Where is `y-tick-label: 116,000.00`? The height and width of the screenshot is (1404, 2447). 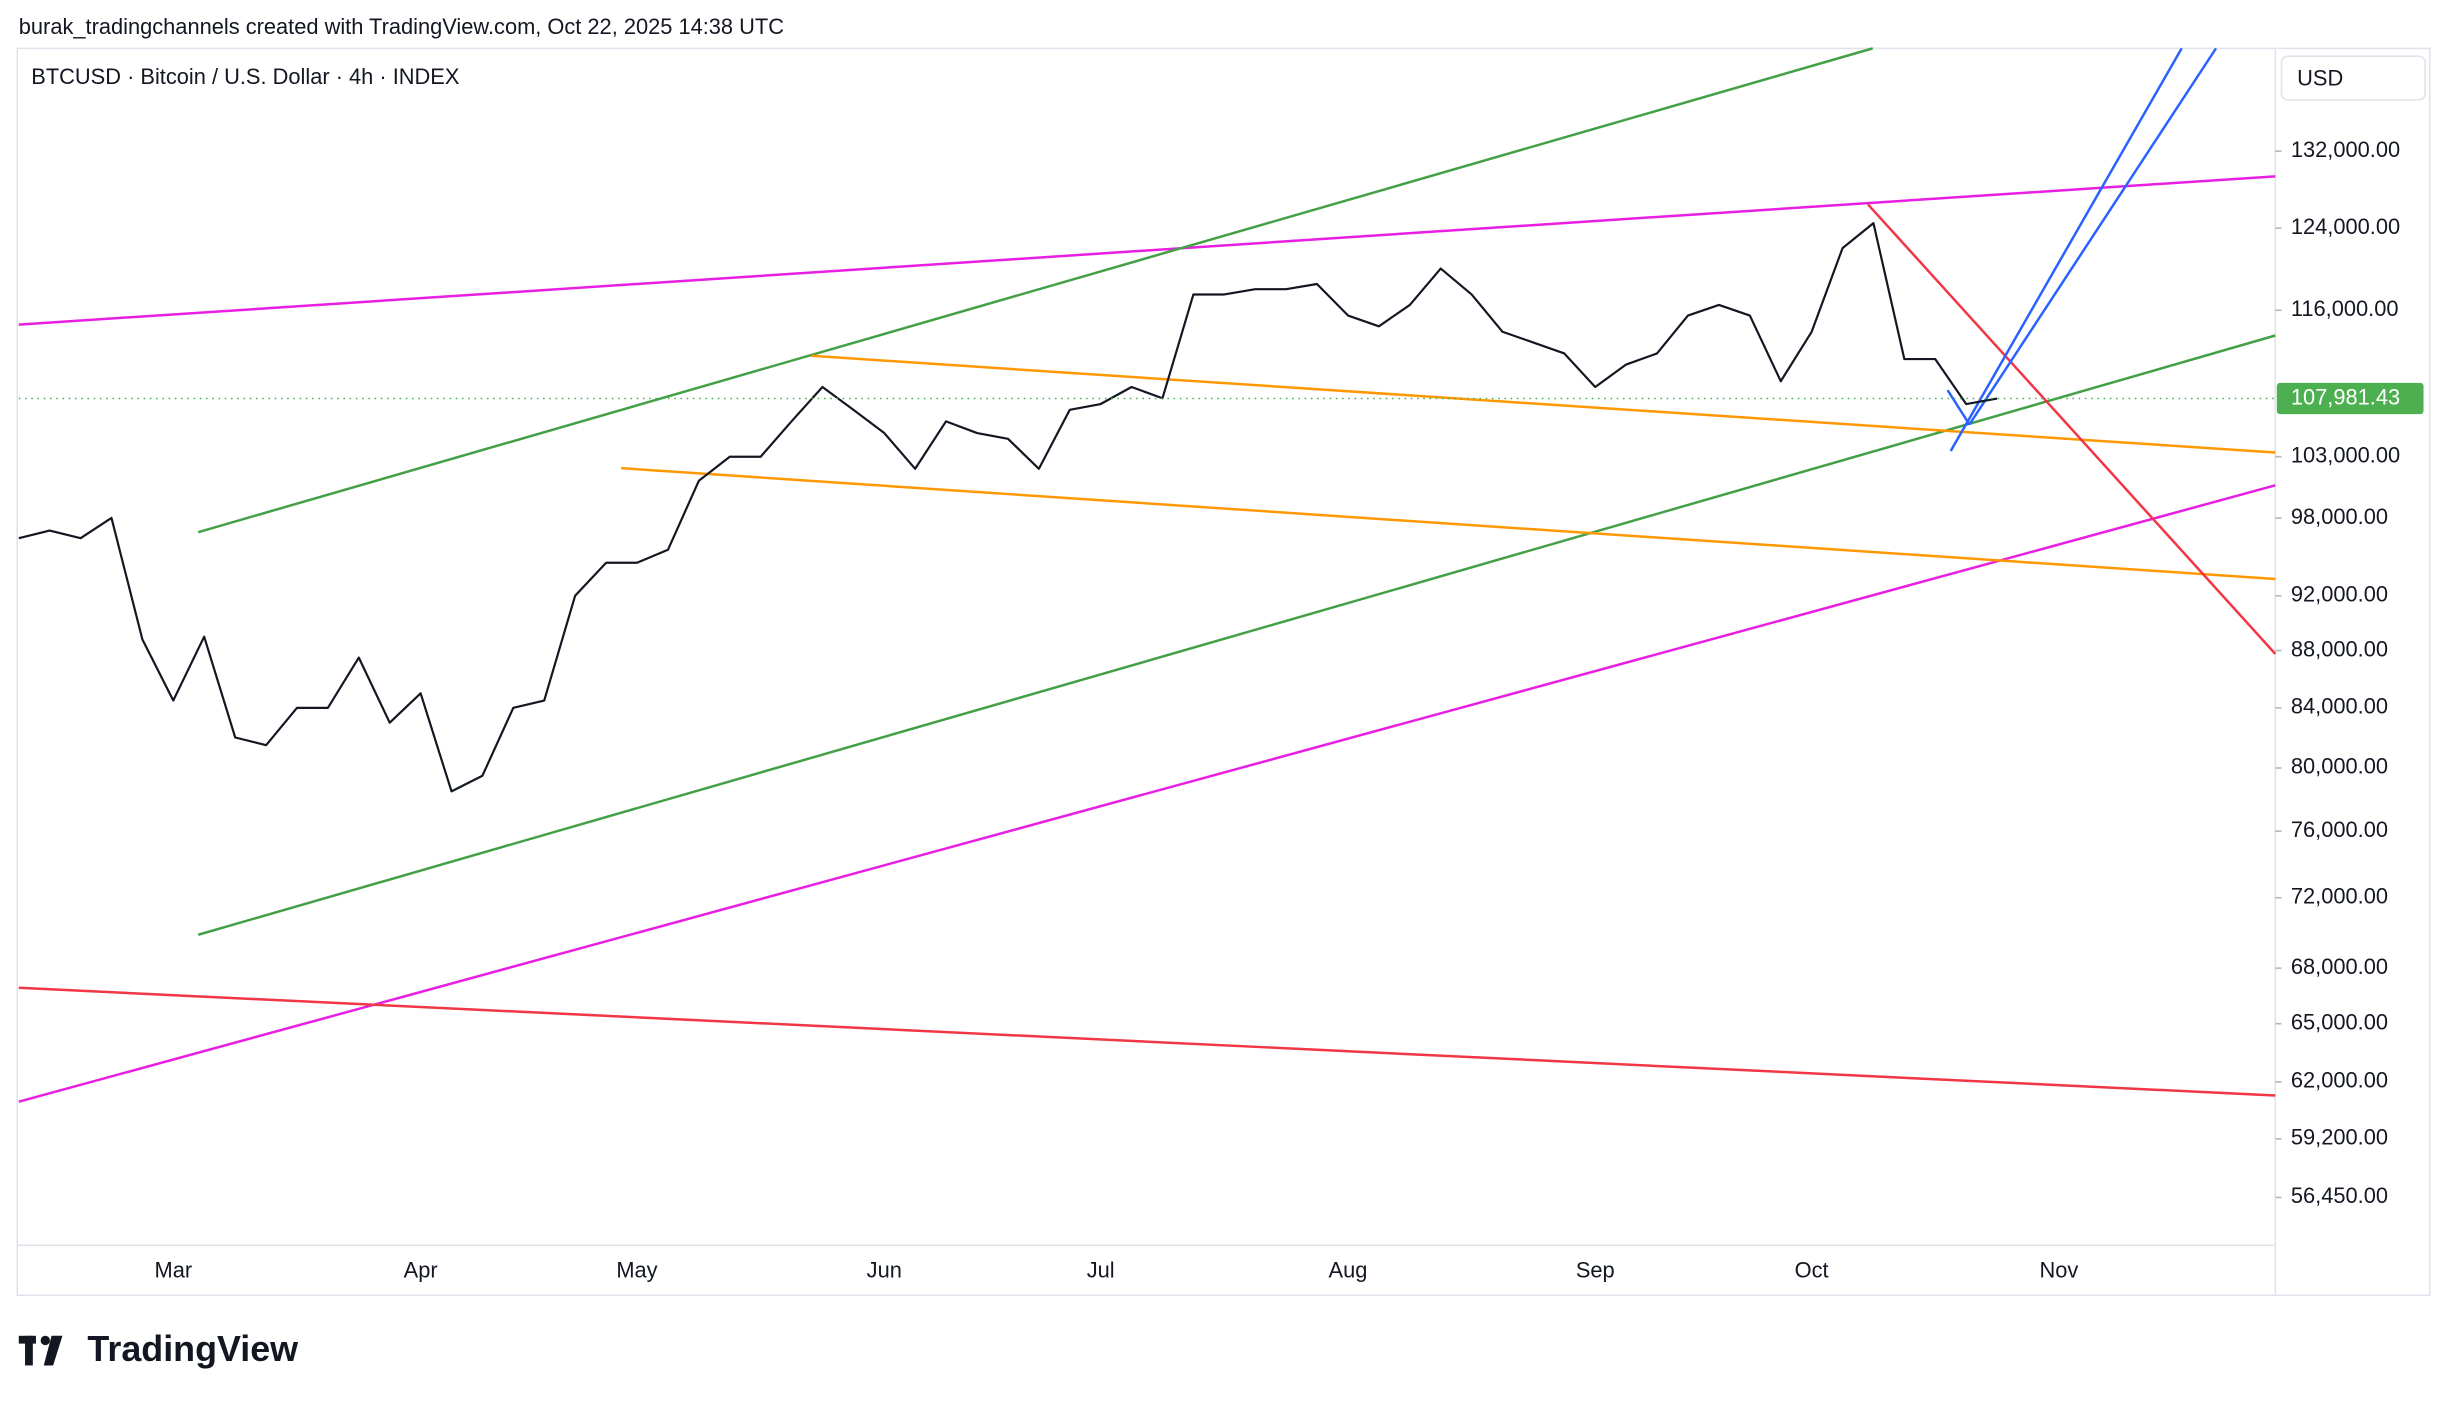 y-tick-label: 116,000.00 is located at coordinates (2345, 308).